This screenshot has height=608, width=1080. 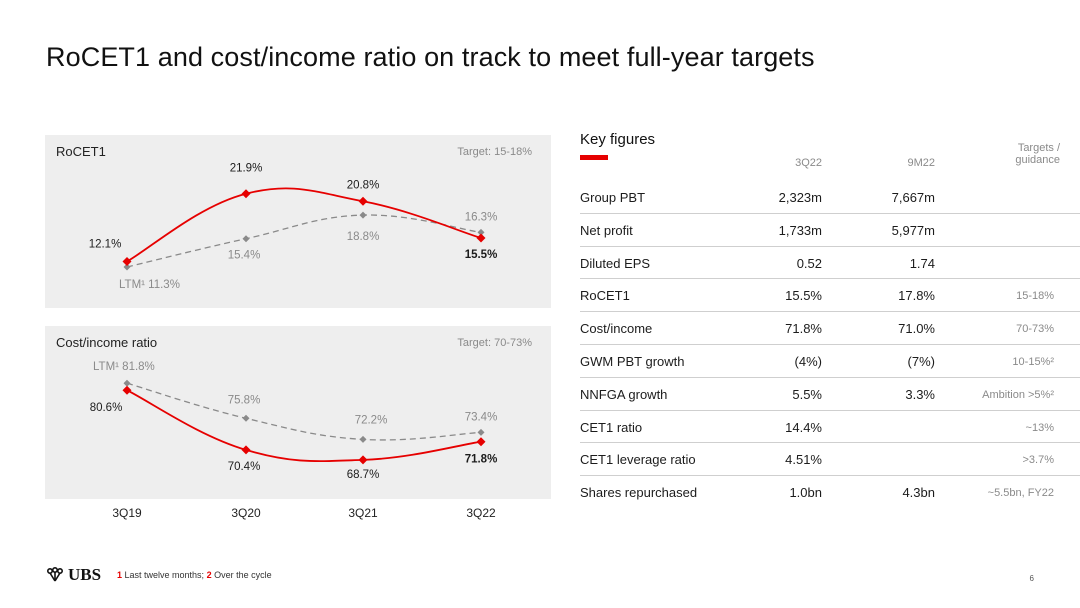 I want to click on cell-9m22: 3.3%, so click(x=920, y=394).